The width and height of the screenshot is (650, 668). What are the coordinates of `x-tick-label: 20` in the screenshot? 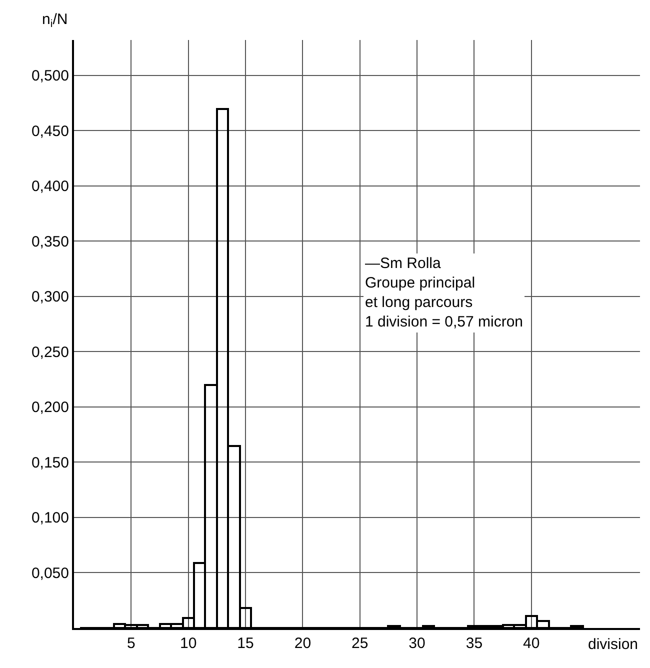 It's located at (303, 643).